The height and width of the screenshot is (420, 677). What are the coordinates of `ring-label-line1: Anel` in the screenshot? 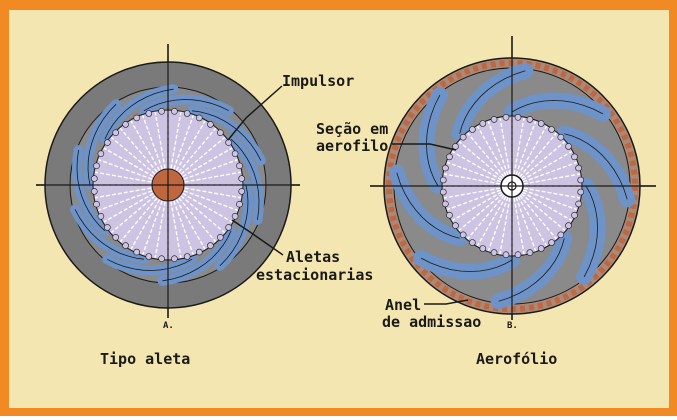 It's located at (403, 305).